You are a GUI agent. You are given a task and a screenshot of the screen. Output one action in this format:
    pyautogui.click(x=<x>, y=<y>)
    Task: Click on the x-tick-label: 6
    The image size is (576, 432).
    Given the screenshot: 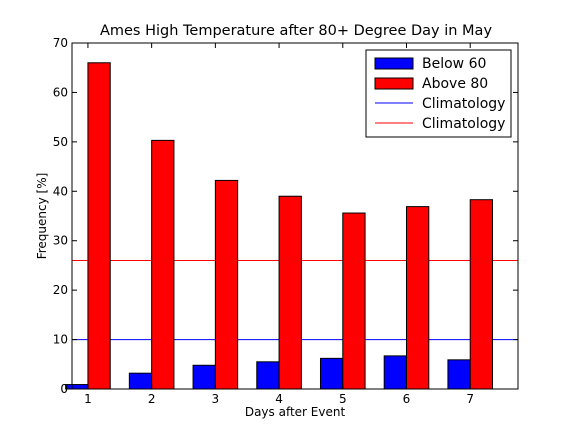 What is the action you would take?
    pyautogui.click(x=407, y=399)
    